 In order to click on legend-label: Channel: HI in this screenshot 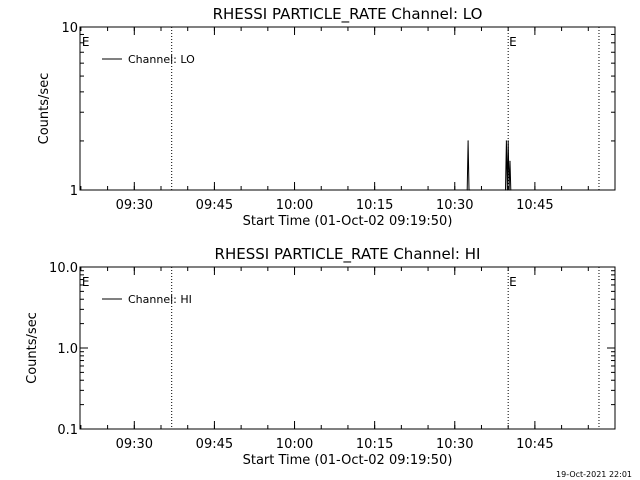, I will do `click(160, 299)`.